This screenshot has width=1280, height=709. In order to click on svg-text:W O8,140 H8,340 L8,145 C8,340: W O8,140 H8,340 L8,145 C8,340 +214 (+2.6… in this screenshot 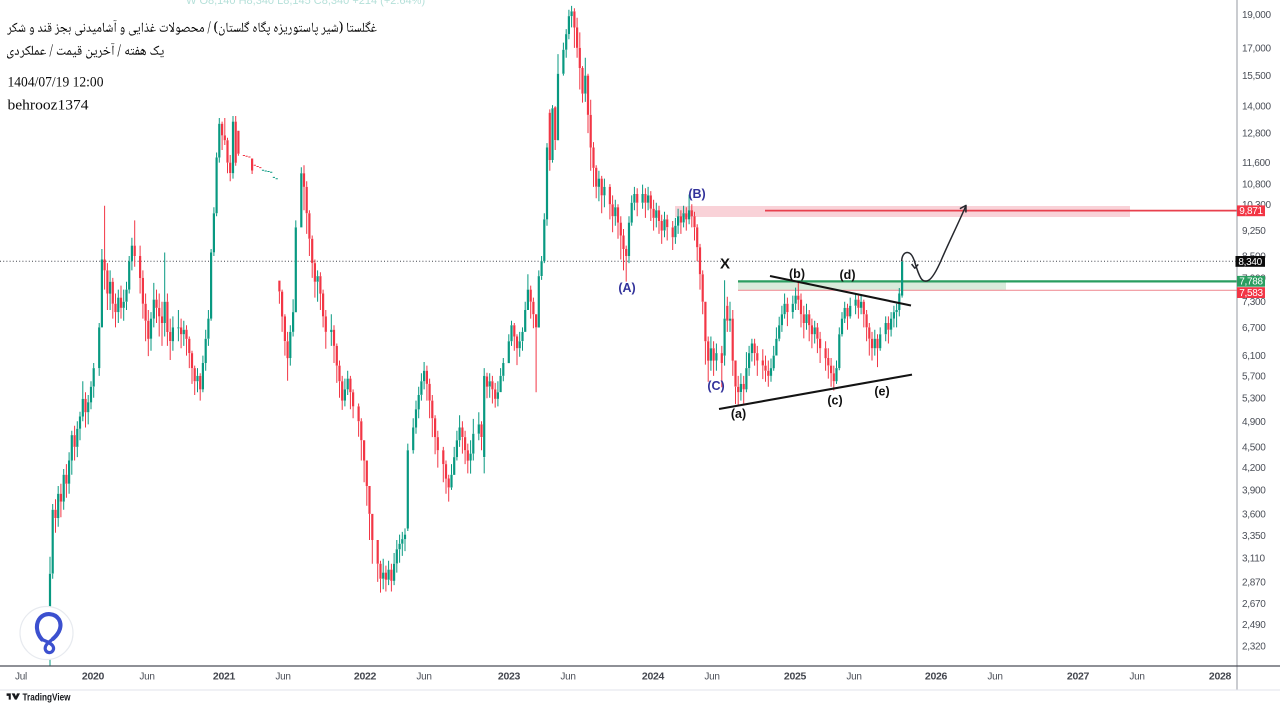, I will do `click(305, 3)`.